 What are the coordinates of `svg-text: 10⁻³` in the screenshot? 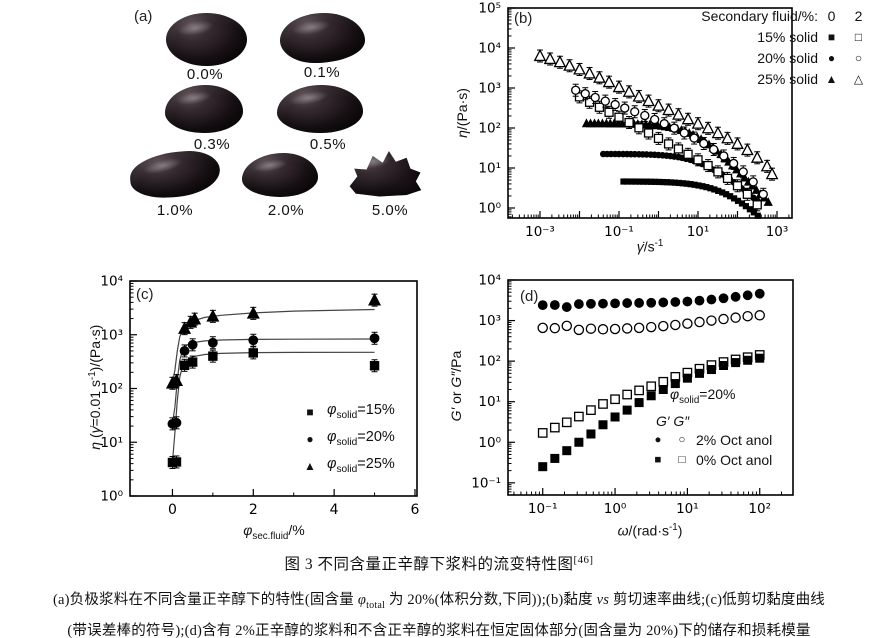 It's located at (540, 232).